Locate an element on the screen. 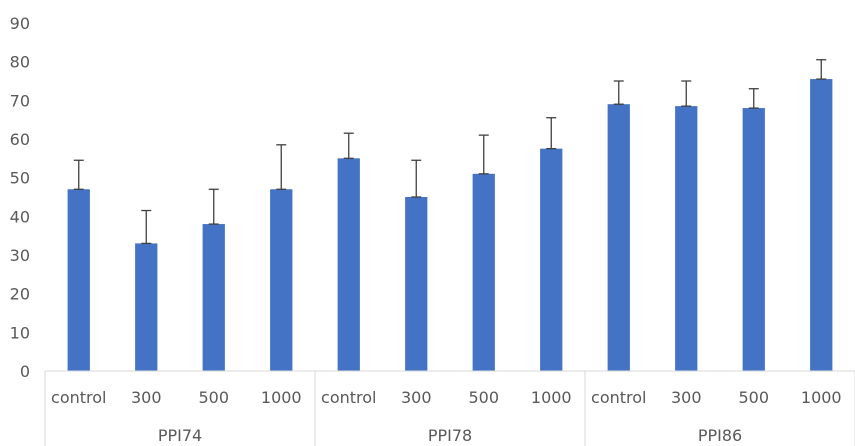 Image resolution: width=855 pixels, height=446 pixels. bar-ppi86-control is located at coordinates (618, 237).